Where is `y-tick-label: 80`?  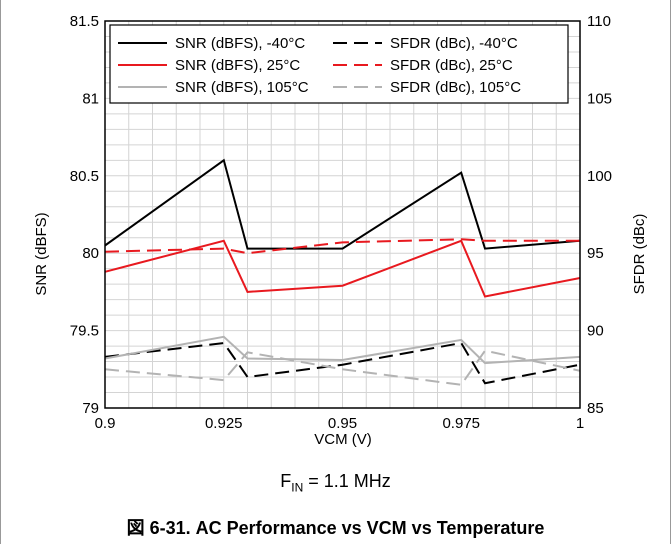
y-tick-label: 80 is located at coordinates (90, 253).